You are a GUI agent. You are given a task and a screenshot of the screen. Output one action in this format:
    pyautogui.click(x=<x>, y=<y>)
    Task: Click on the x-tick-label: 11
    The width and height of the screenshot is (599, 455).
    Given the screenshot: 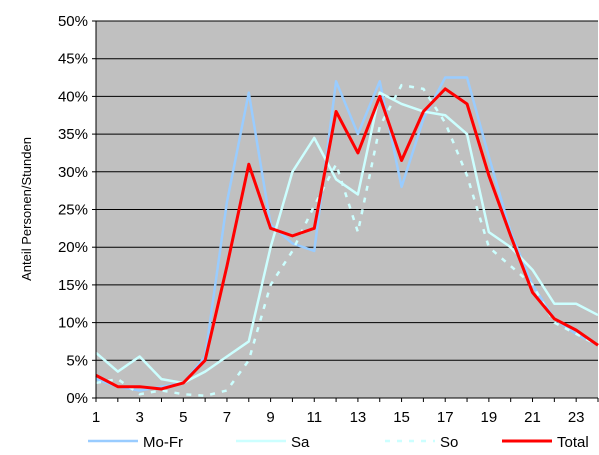 What is the action you would take?
    pyautogui.click(x=314, y=417)
    